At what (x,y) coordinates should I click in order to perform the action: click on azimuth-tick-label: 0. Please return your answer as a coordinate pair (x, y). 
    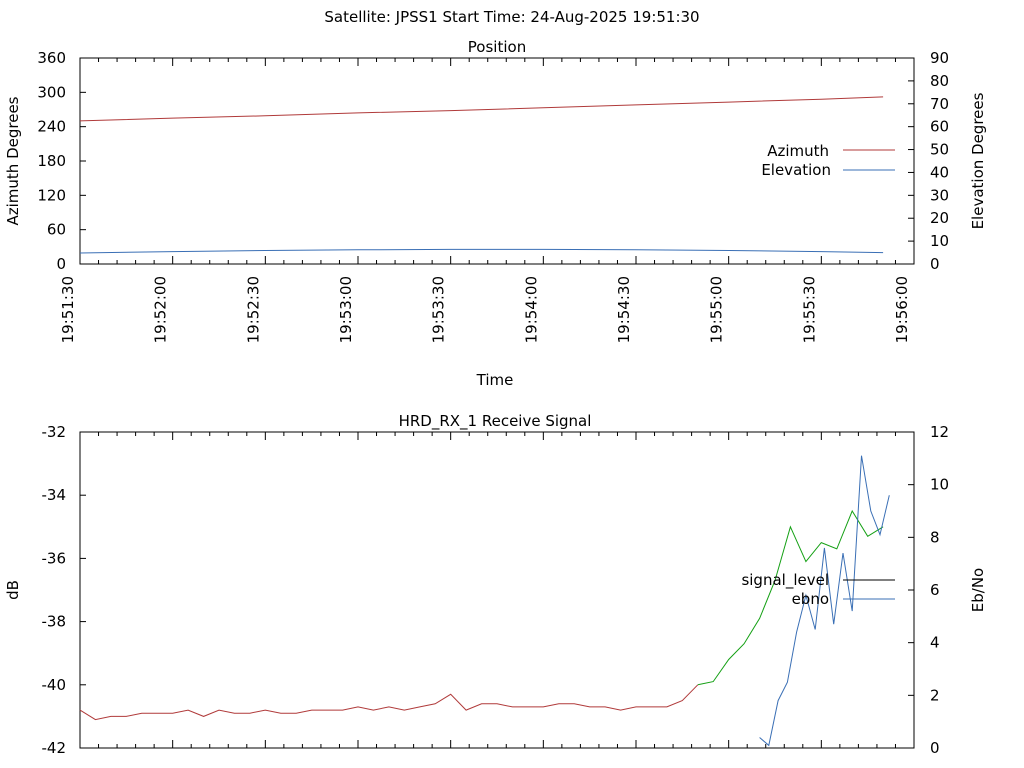
    Looking at the image, I should click on (61, 264).